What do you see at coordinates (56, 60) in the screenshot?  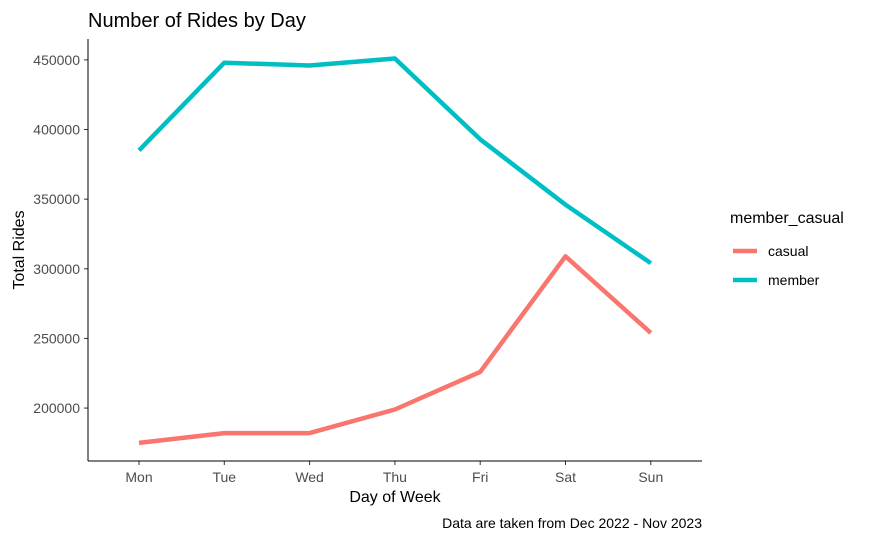 I see `y-tick-label: 450000` at bounding box center [56, 60].